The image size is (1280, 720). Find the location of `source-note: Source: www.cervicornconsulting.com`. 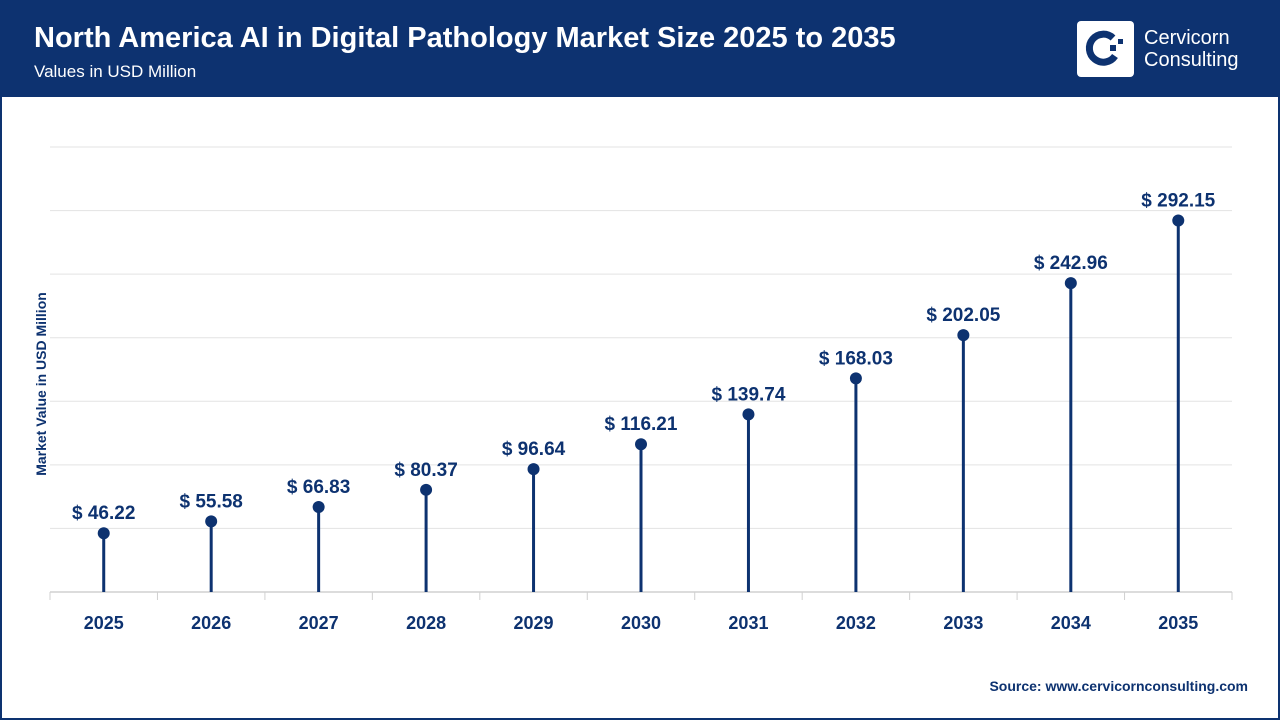

source-note: Source: www.cervicornconsulting.com is located at coordinates (1118, 686).